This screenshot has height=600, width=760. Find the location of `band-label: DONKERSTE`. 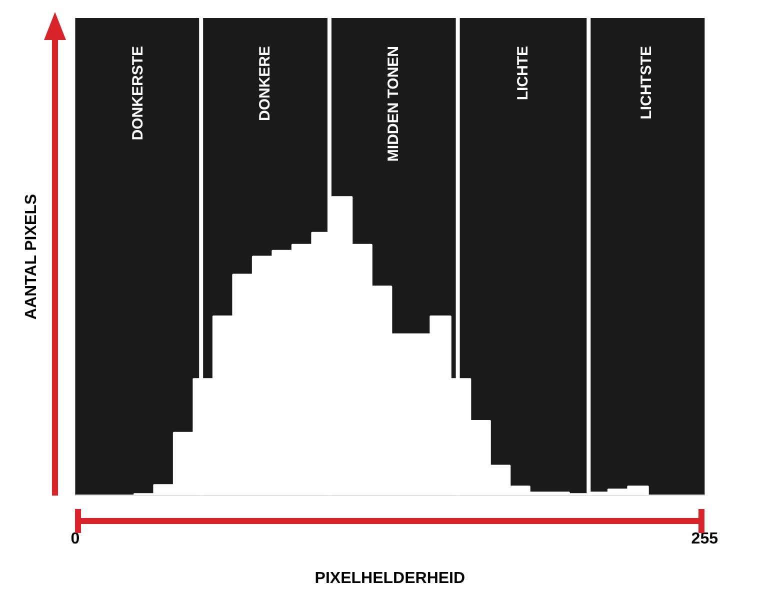

band-label: DONKERSTE is located at coordinates (137, 93).